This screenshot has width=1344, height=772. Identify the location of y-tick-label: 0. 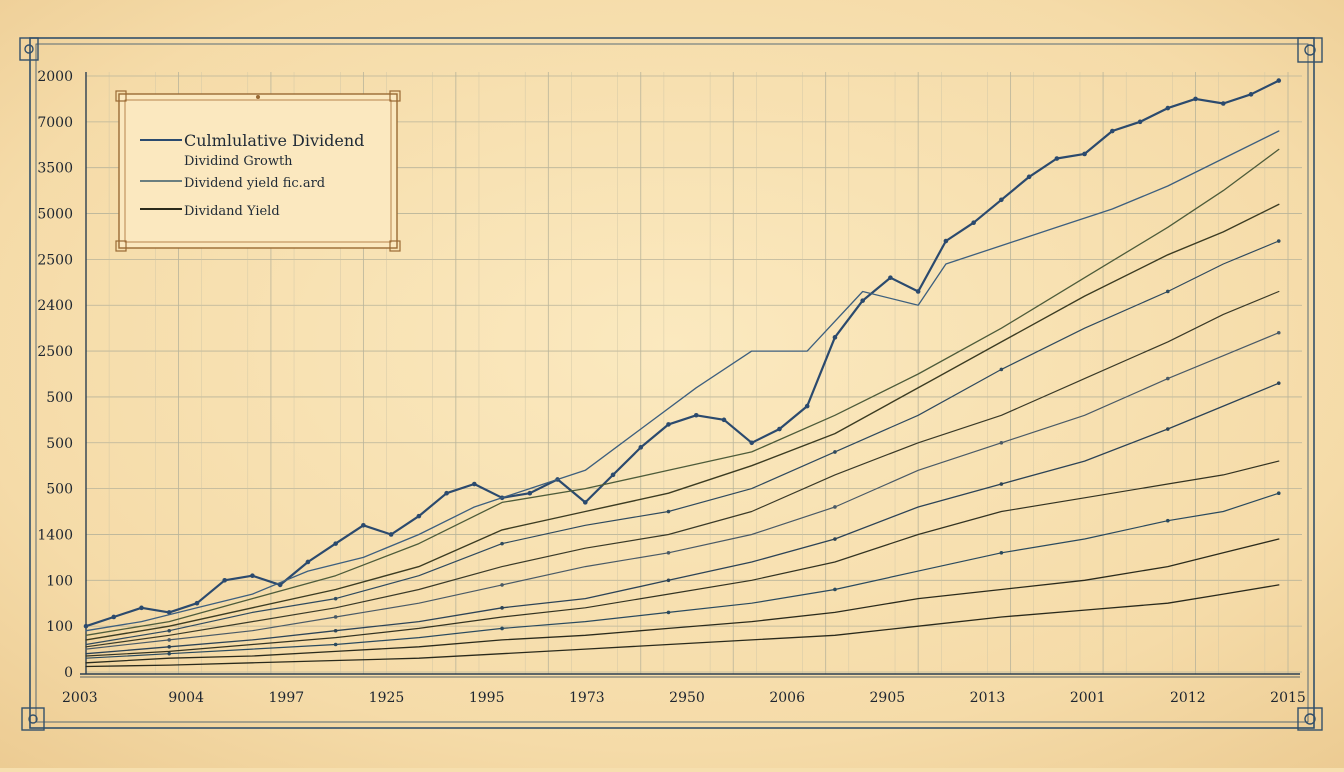
(68, 673).